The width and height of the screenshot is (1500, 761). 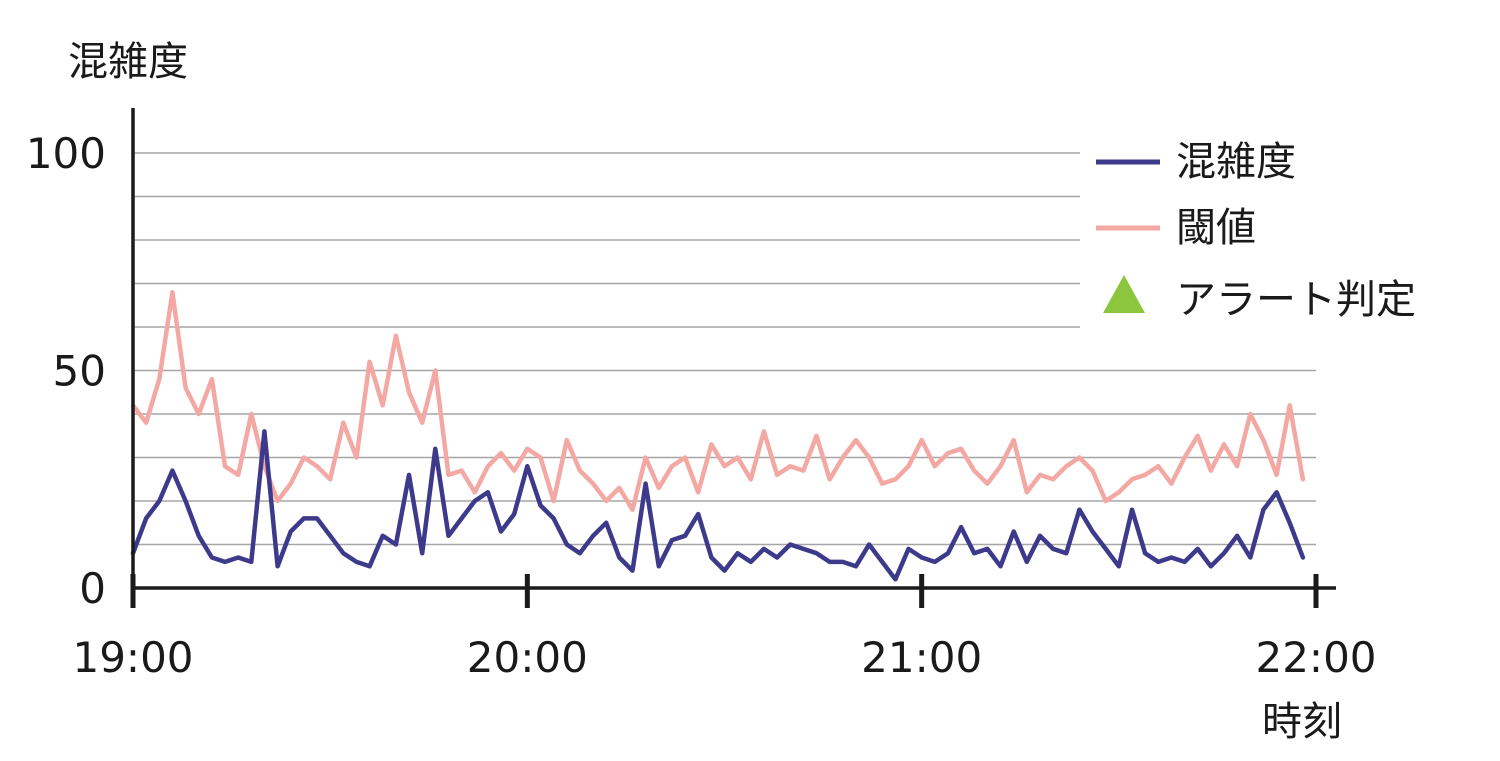 I want to click on y-axis-title: 混雑度, so click(x=128, y=62).